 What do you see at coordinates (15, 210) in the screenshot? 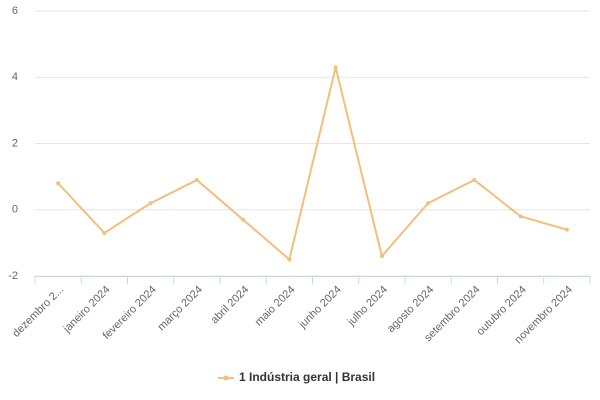
I see `y-tick-label: 0` at bounding box center [15, 210].